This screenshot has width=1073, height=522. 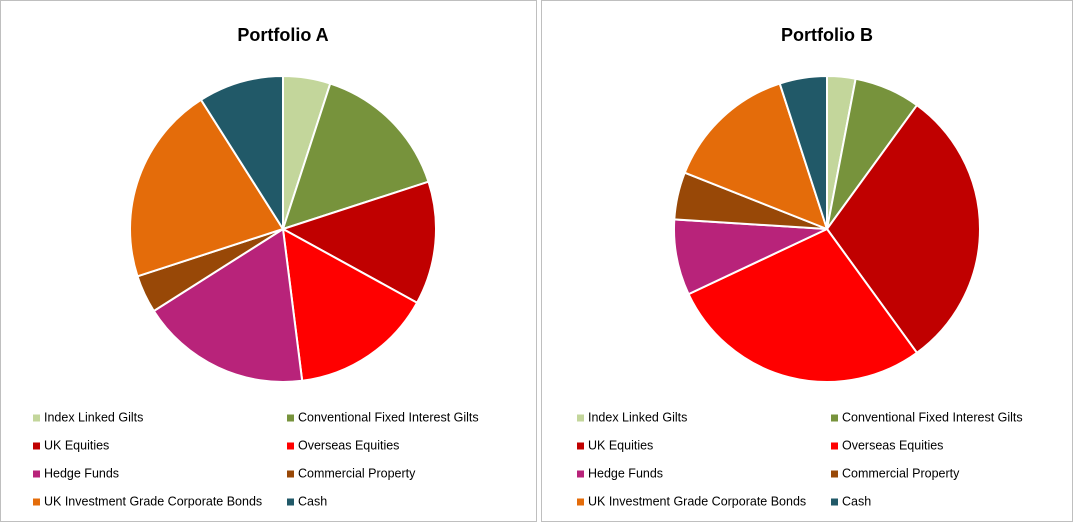 What do you see at coordinates (282, 35) in the screenshot?
I see `chart-title: Portfolio A` at bounding box center [282, 35].